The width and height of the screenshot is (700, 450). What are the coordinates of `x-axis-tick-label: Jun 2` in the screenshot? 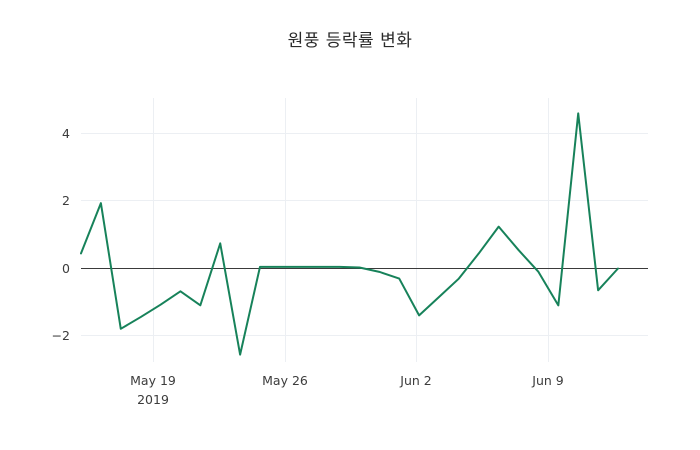 It's located at (415, 380).